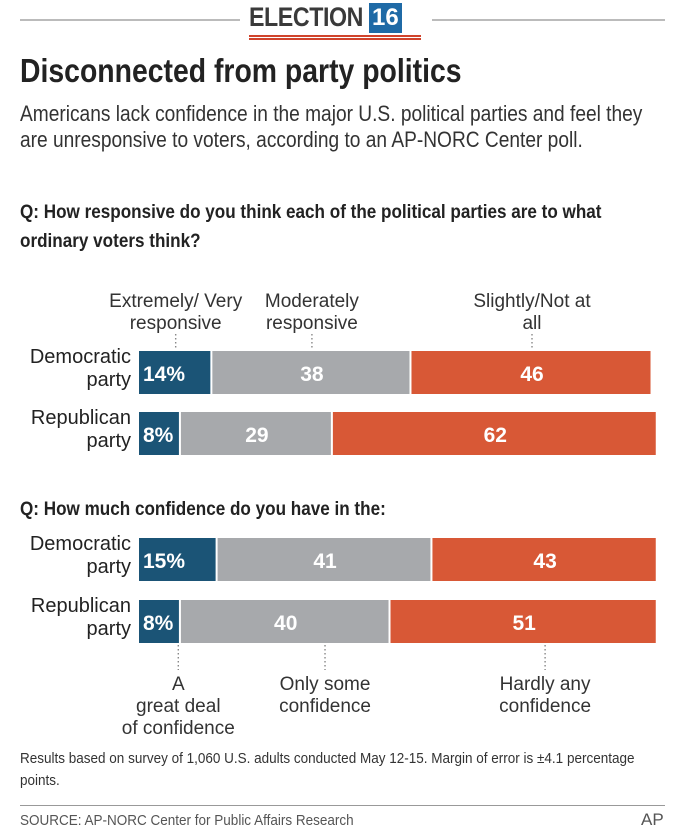 This screenshot has width=689, height=836. Describe the element at coordinates (652, 819) in the screenshot. I see `credit-label: AP` at that location.